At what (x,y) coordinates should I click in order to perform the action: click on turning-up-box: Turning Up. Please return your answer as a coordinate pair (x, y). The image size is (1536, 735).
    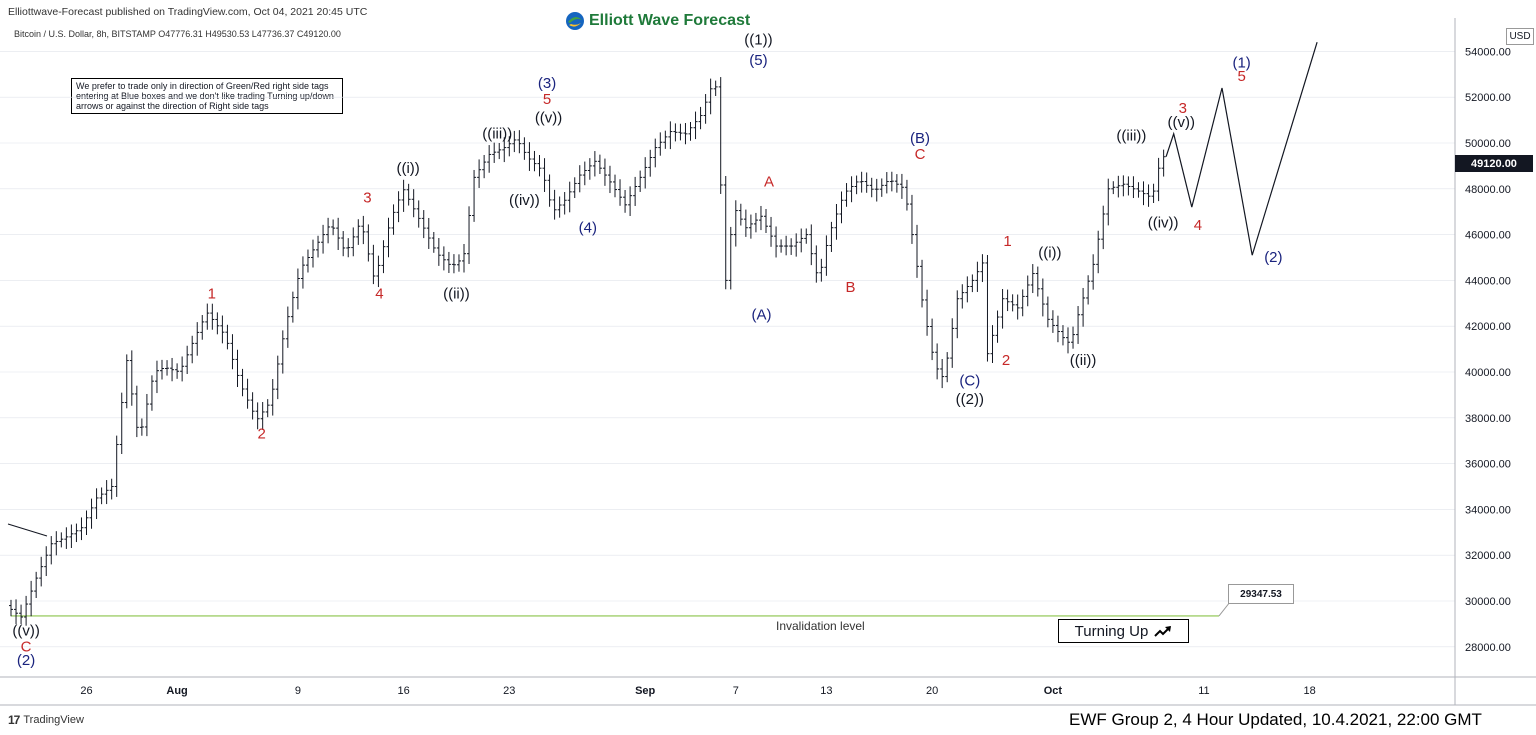
    Looking at the image, I should click on (1123, 631).